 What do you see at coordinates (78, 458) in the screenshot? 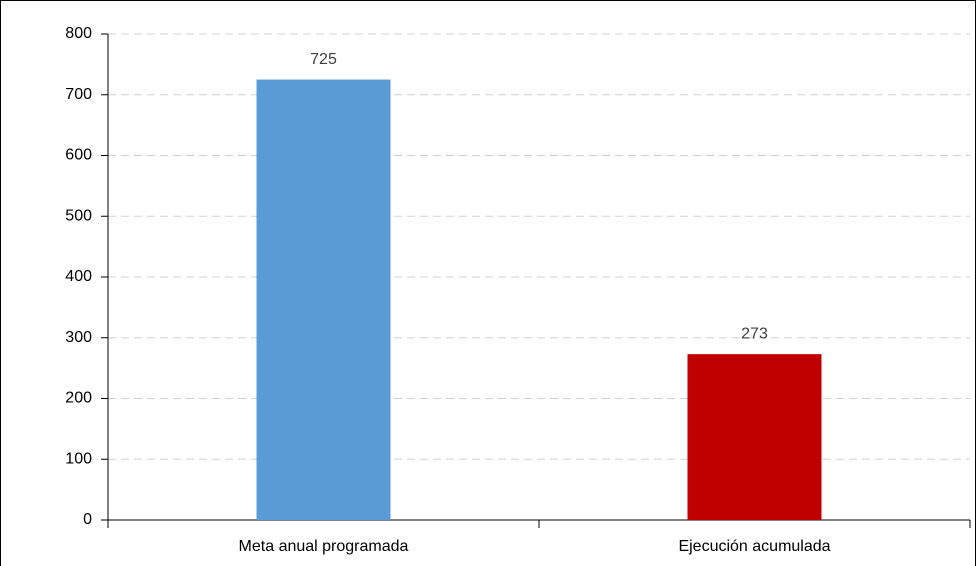
I see `y-tick-label: 100` at bounding box center [78, 458].